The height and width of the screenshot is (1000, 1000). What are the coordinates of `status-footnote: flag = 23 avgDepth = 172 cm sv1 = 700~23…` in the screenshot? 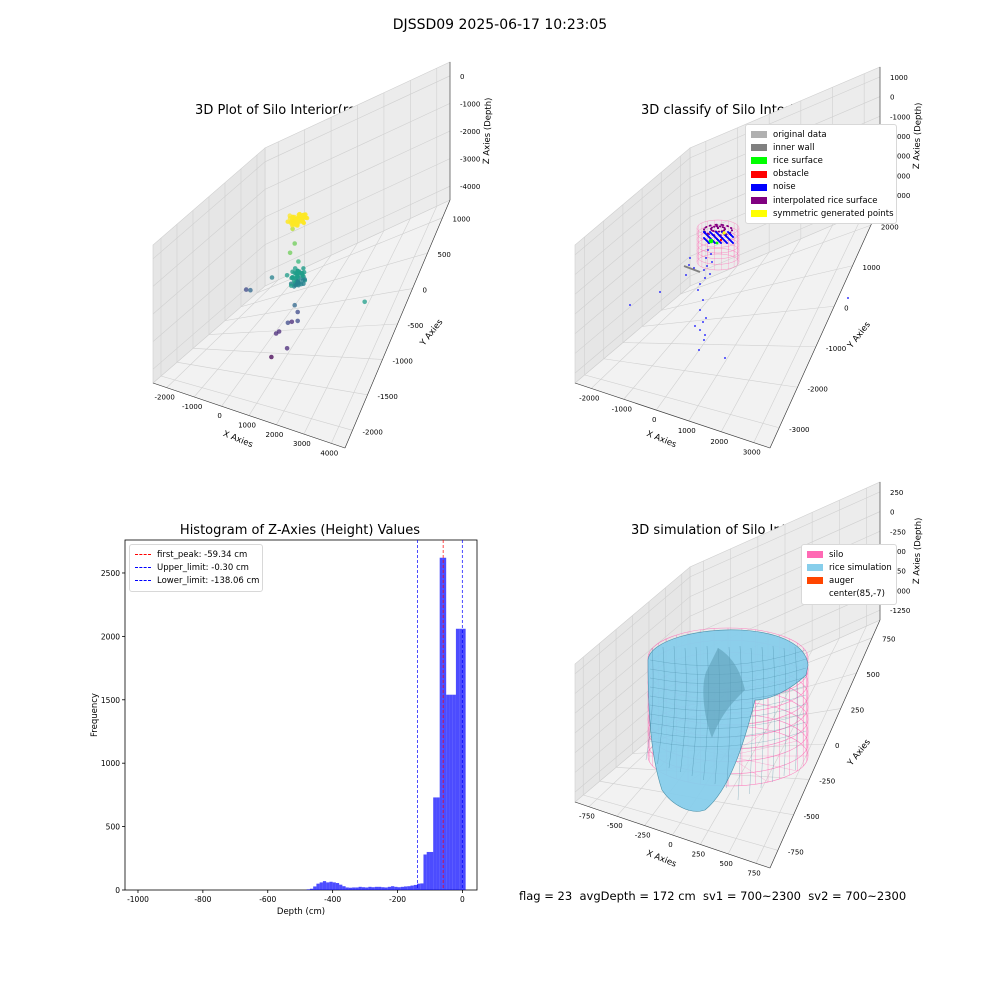 It's located at (713, 896).